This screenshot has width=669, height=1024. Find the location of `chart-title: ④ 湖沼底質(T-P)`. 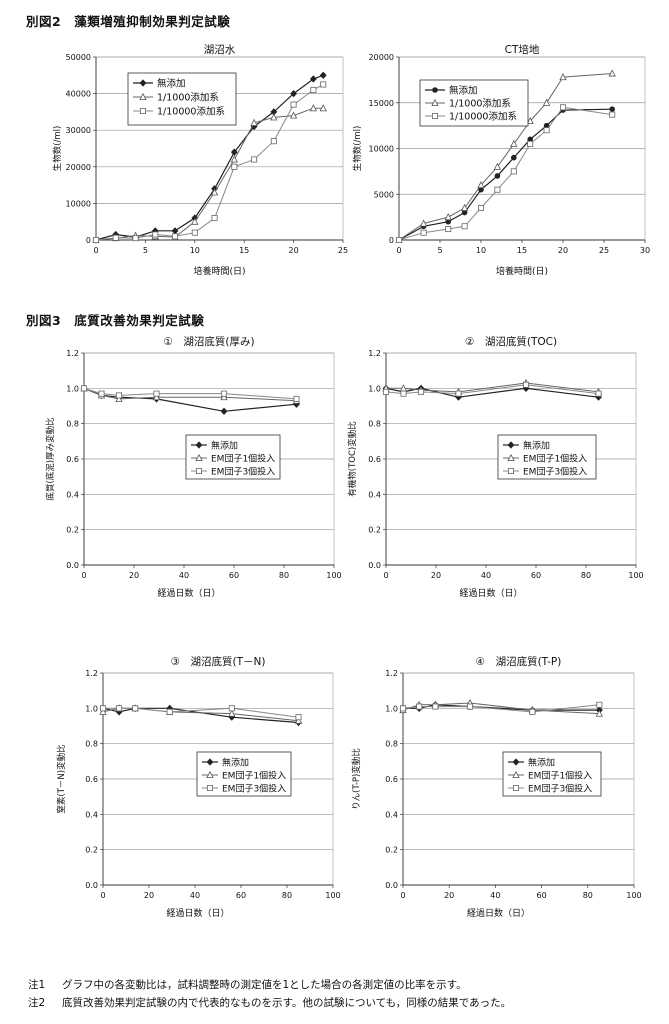

chart-title: ④ 湖沼底質(T-P) is located at coordinates (519, 661).